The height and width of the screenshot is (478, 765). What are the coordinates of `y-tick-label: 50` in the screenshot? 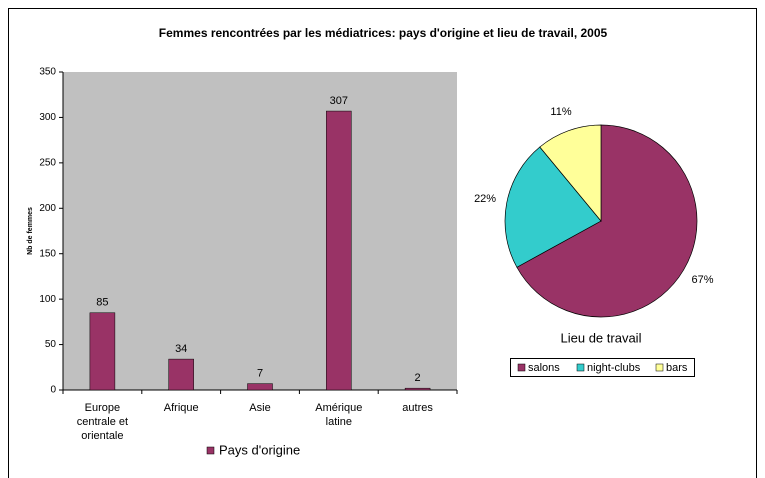 It's located at (51, 344).